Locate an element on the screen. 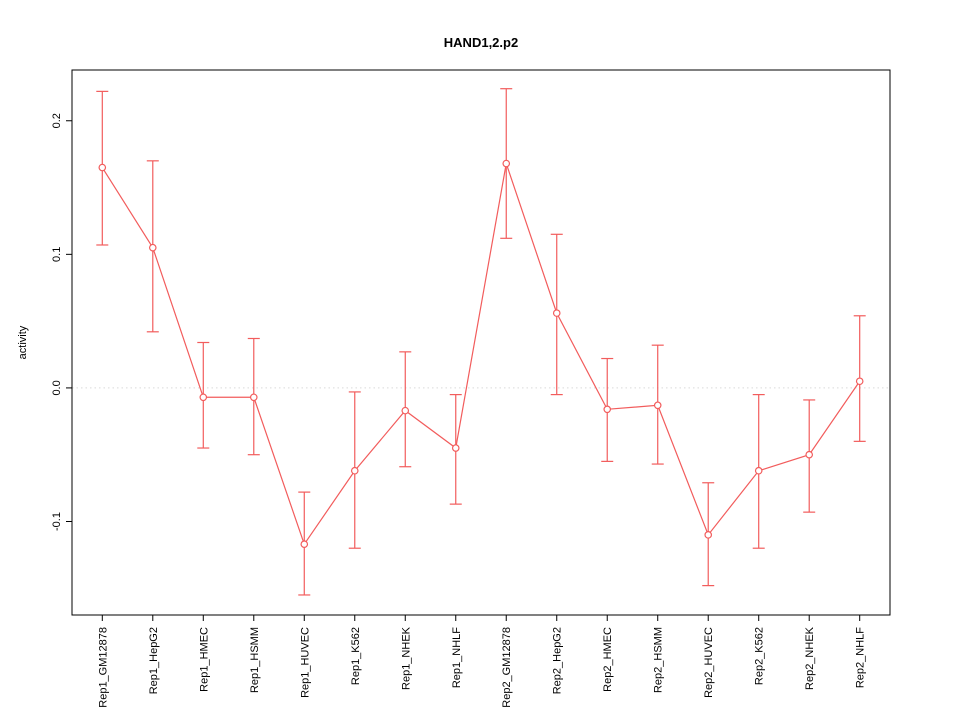  chart-title: HAND1,2.p2 is located at coordinates (481, 42).